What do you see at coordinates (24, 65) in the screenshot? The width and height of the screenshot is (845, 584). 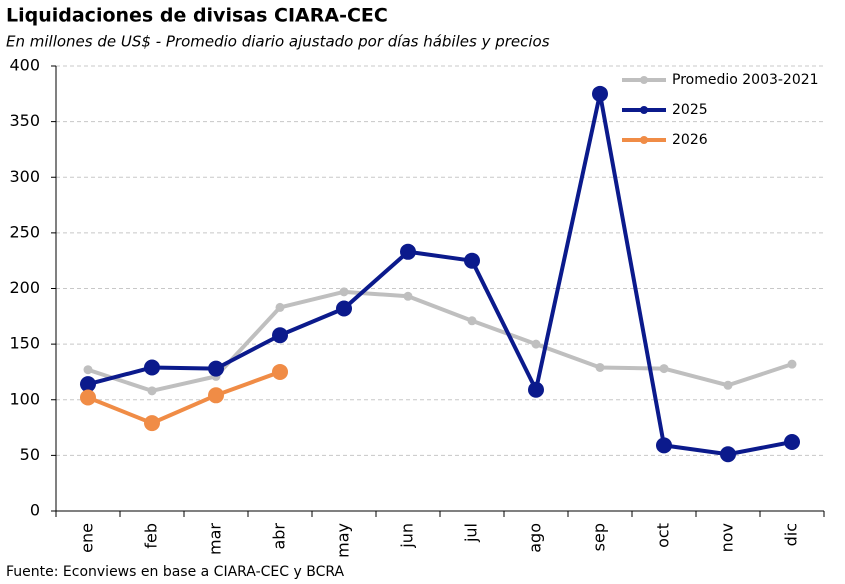 I see `y-tick-label: 400` at bounding box center [24, 65].